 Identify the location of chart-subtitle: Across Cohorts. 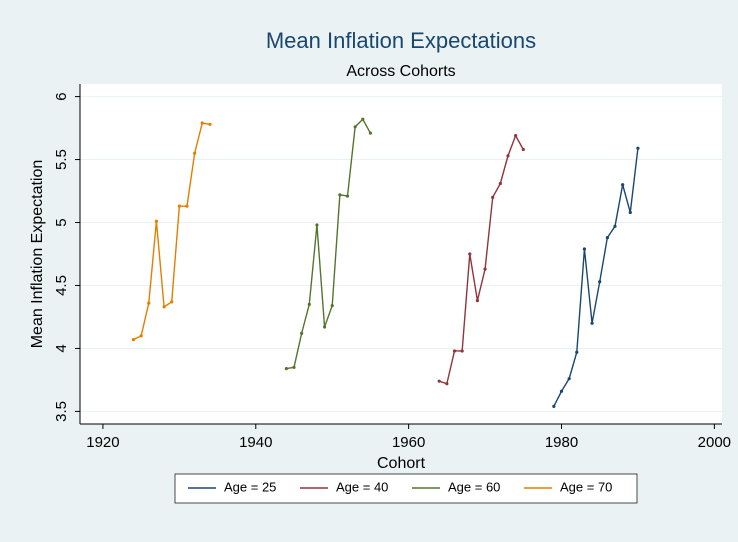
(400, 71).